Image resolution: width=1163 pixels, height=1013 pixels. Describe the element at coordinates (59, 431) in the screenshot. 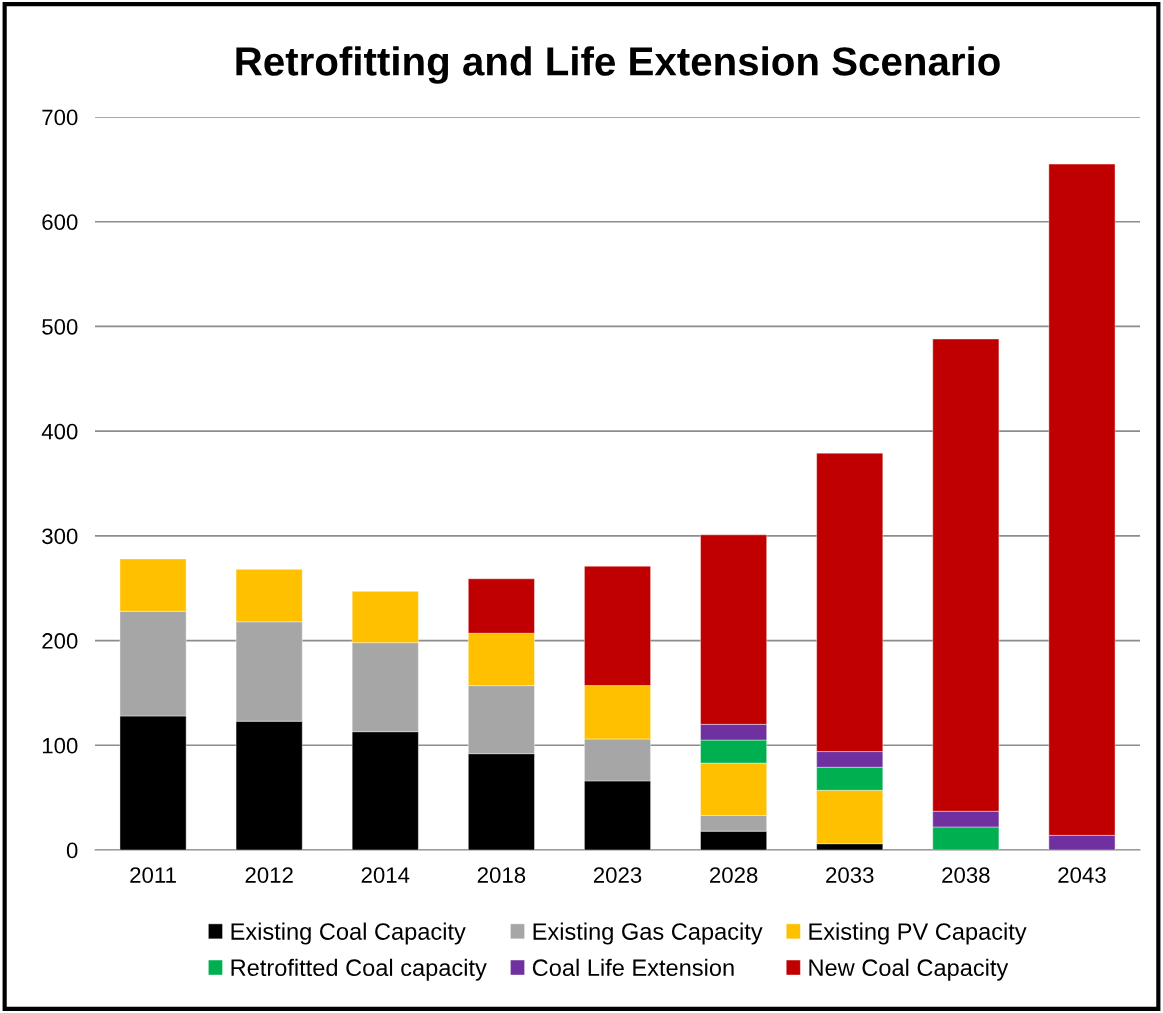

I see `y-tick-label: 400` at that location.